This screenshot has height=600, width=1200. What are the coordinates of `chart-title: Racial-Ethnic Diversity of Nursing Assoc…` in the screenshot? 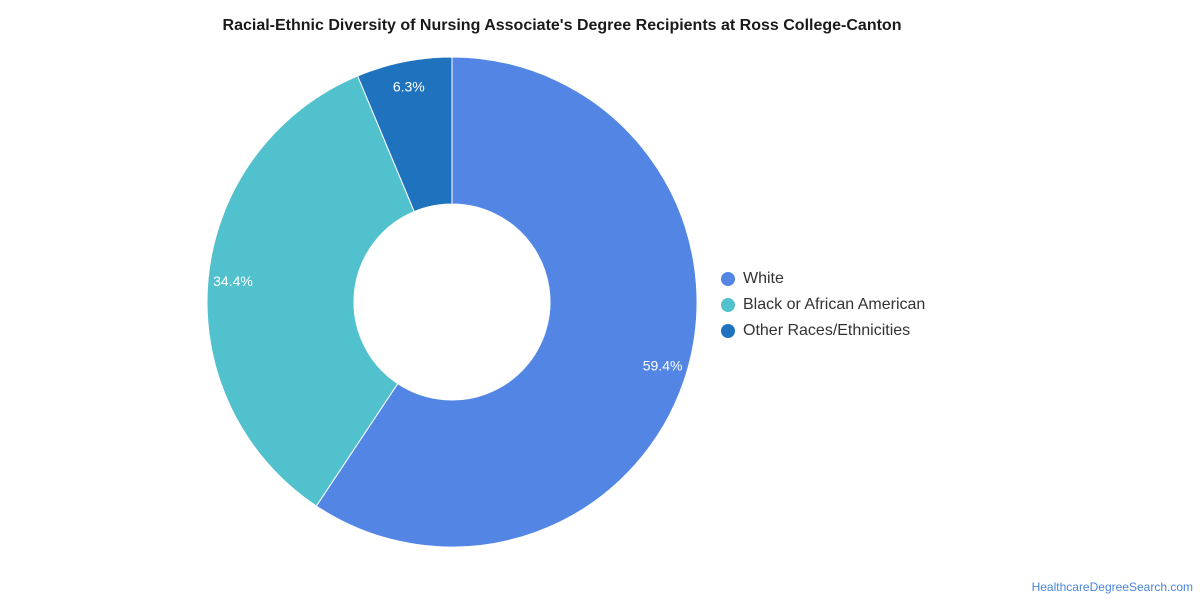 It's located at (562, 25).